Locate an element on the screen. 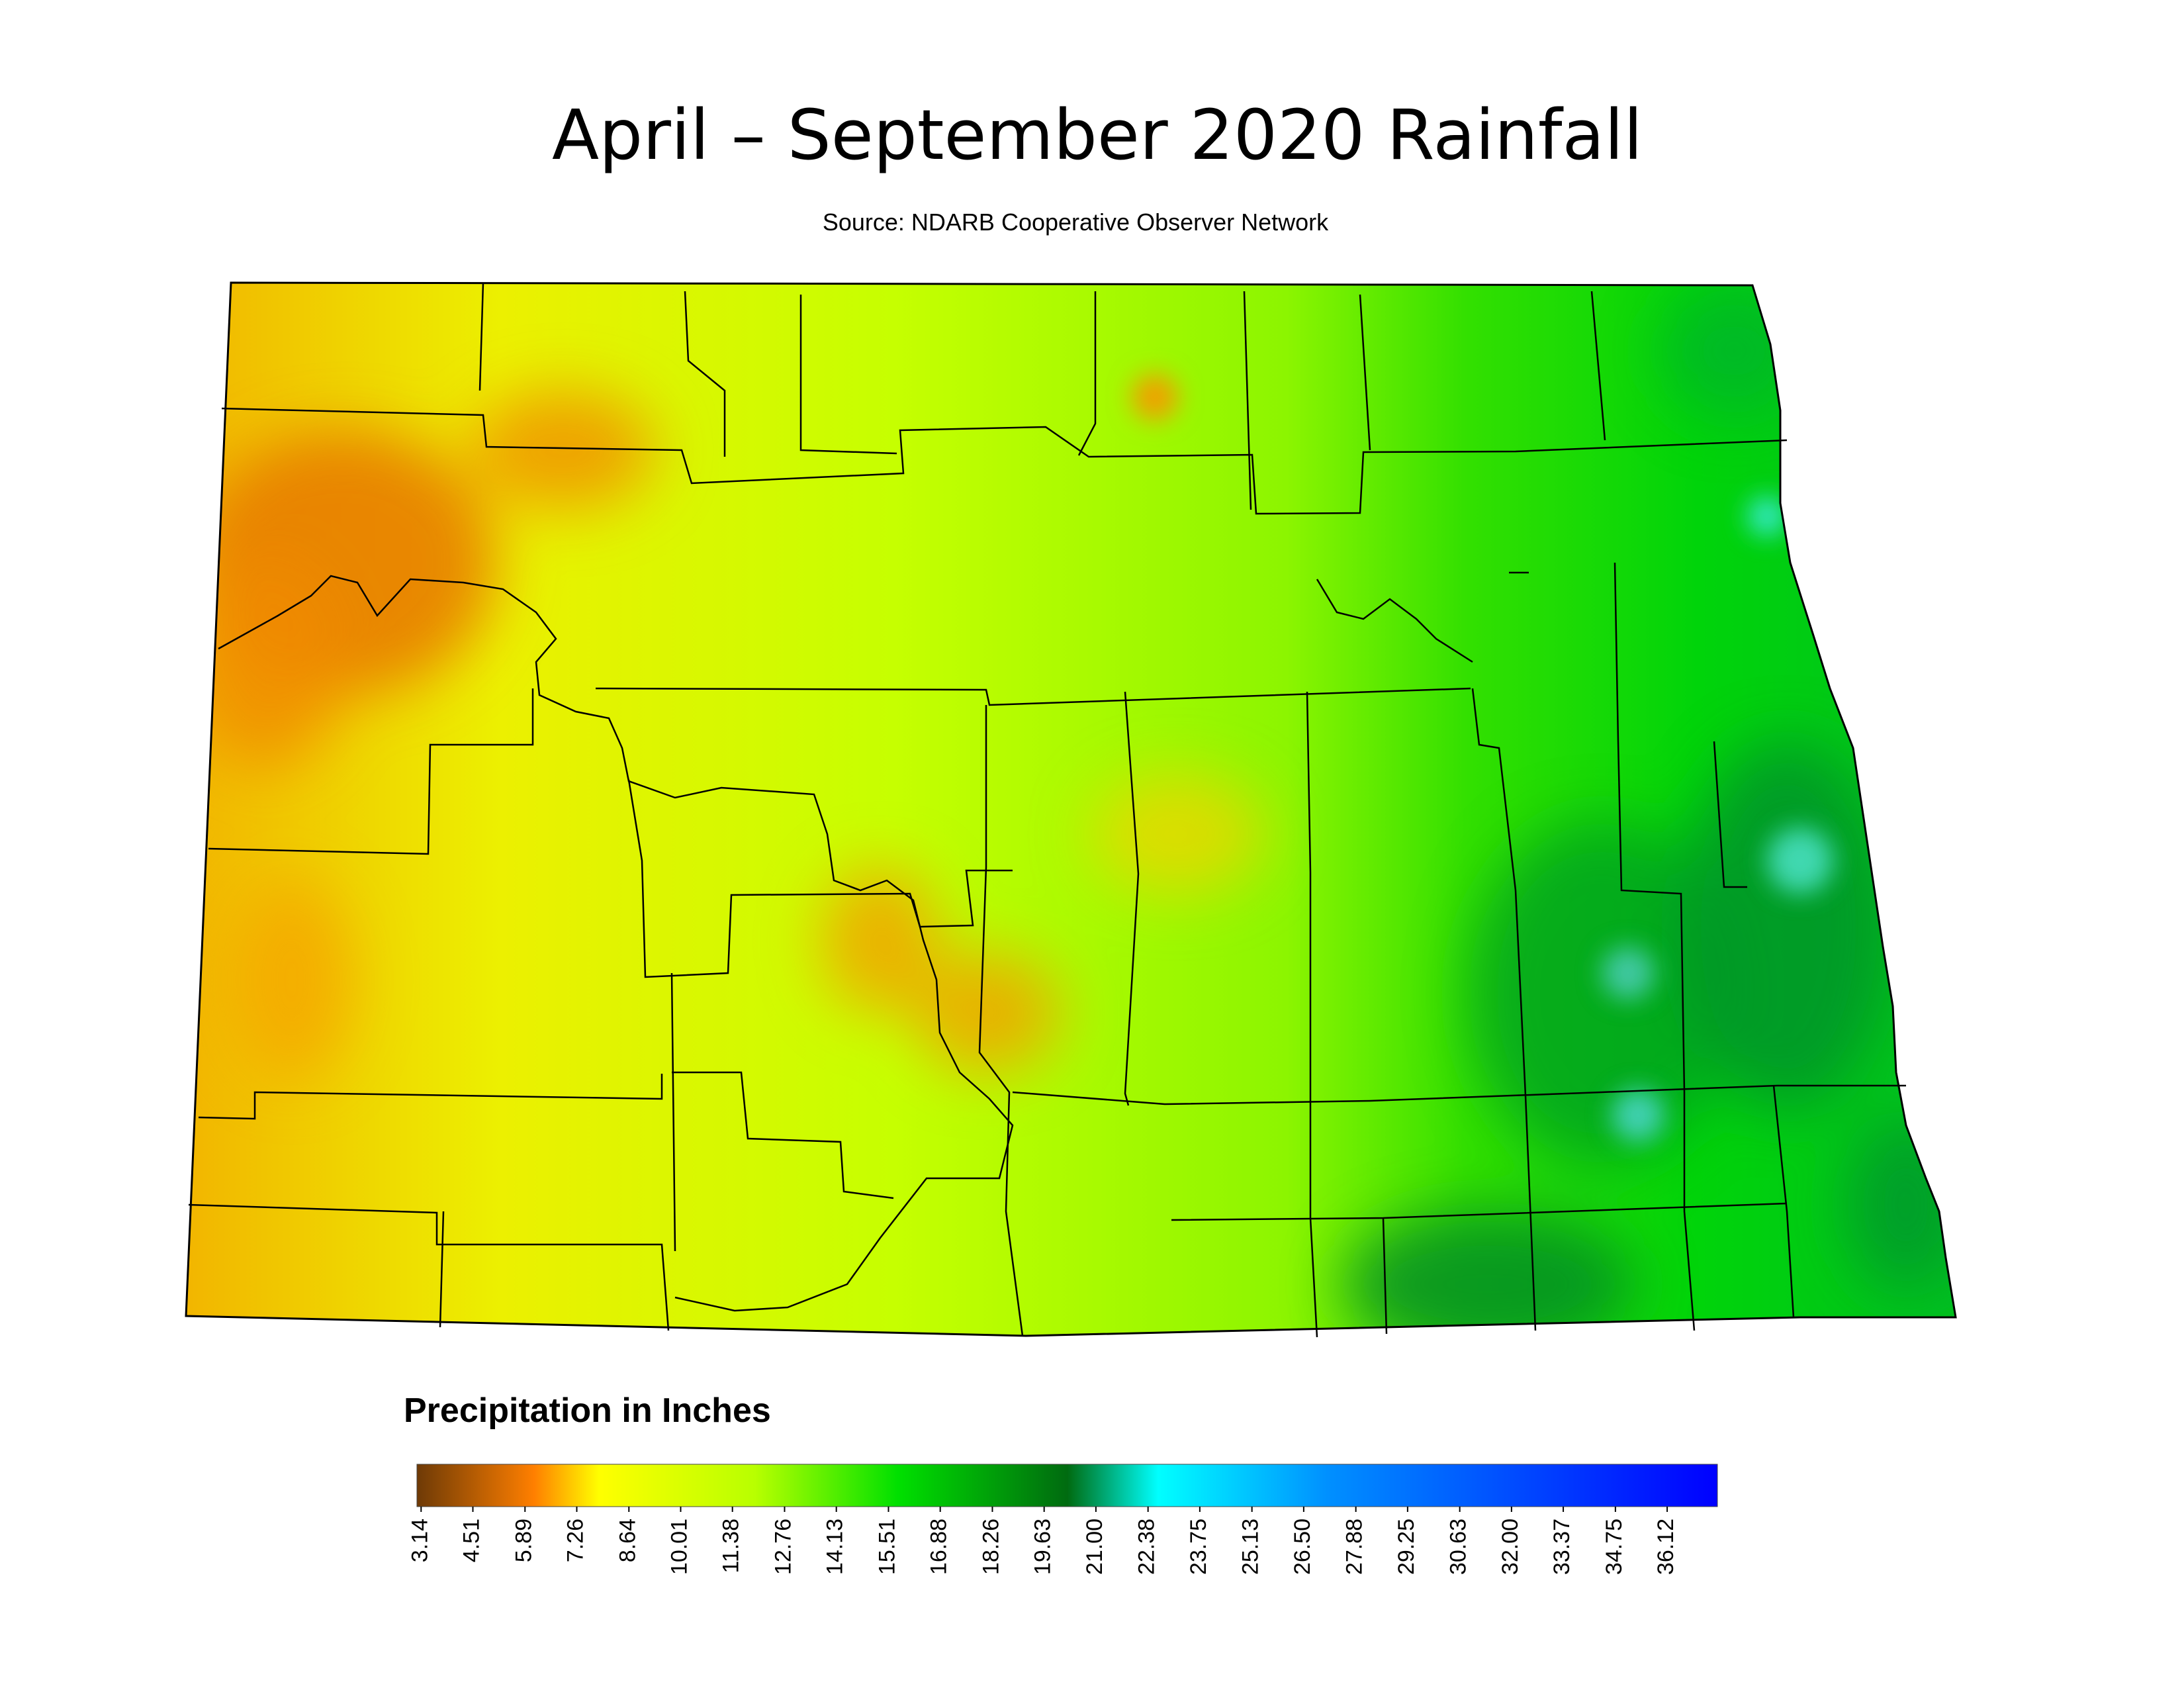 The width and height of the screenshot is (2184, 1688). legend-tick-label: 10.01 is located at coordinates (679, 1547).